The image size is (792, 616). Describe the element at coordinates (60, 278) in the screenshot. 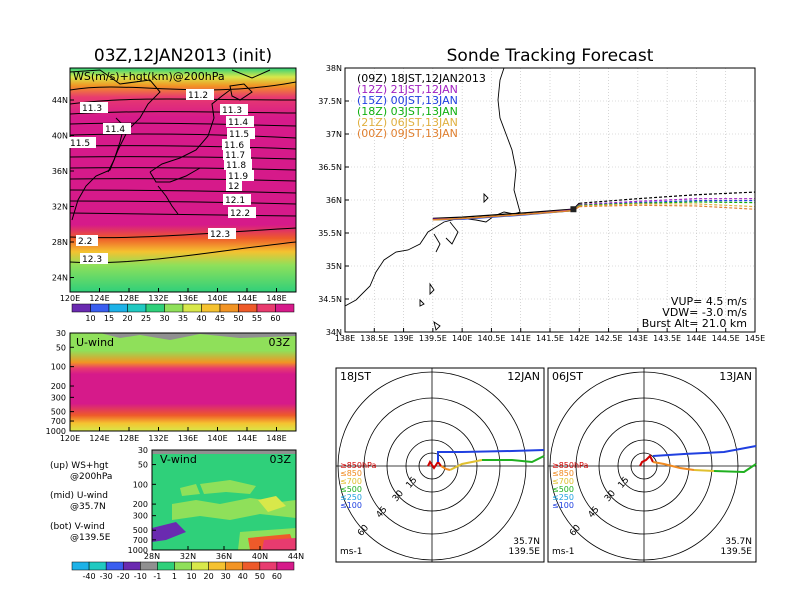

I see `lat-tick-label: 24N` at that location.